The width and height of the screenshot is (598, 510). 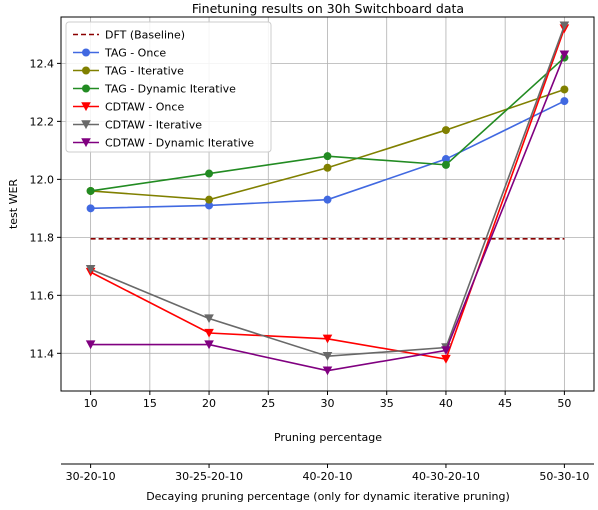 I want to click on x-tick-label: 10, so click(x=91, y=403).